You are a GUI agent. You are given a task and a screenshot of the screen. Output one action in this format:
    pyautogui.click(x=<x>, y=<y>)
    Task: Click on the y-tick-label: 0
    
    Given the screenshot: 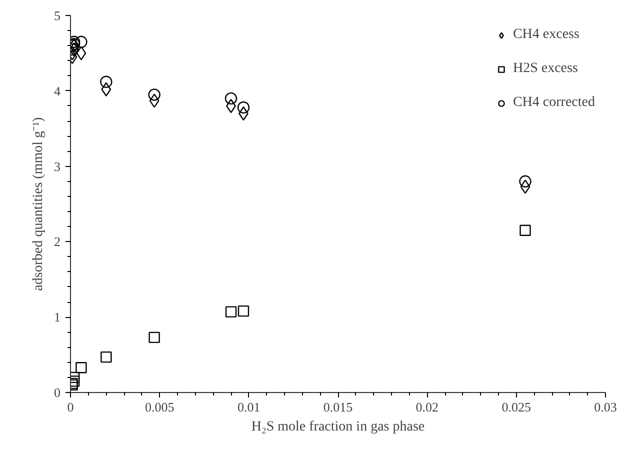 What is the action you would take?
    pyautogui.click(x=57, y=392)
    